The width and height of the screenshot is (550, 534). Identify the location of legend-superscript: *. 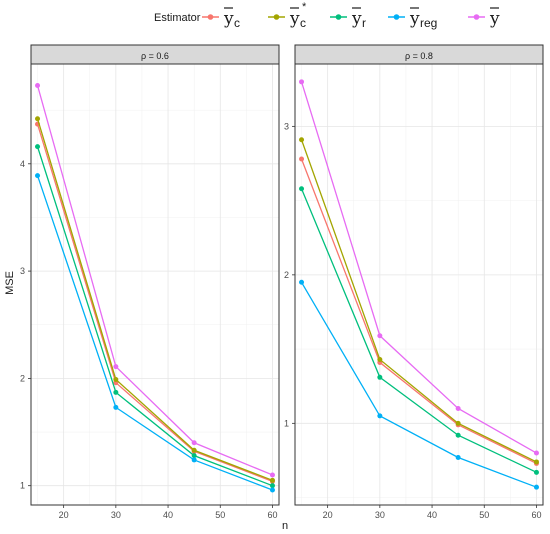
(304, 7).